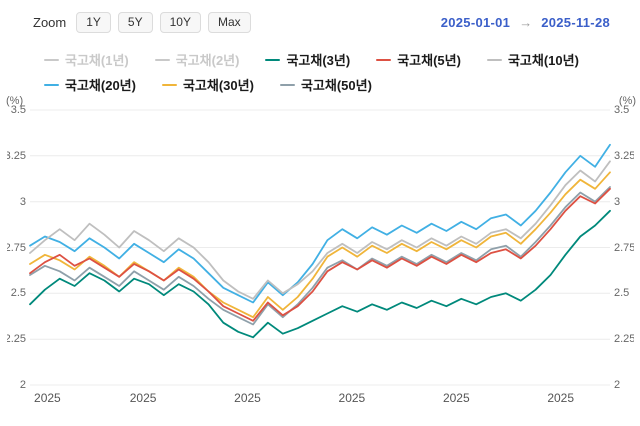  I want to click on legend-item-8: 국고채(50년), so click(325, 84).